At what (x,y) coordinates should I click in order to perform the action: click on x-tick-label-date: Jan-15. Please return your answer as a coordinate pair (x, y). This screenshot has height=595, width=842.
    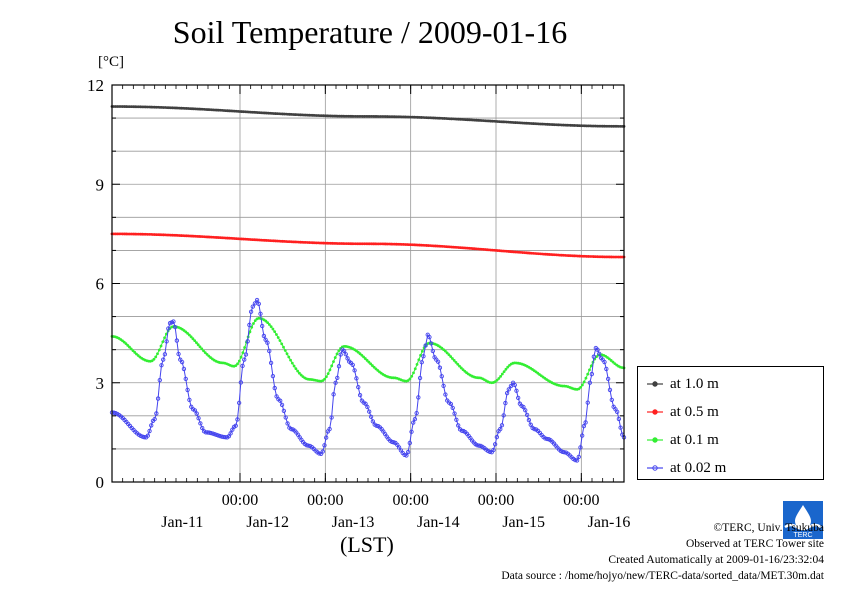
    Looking at the image, I should click on (523, 522).